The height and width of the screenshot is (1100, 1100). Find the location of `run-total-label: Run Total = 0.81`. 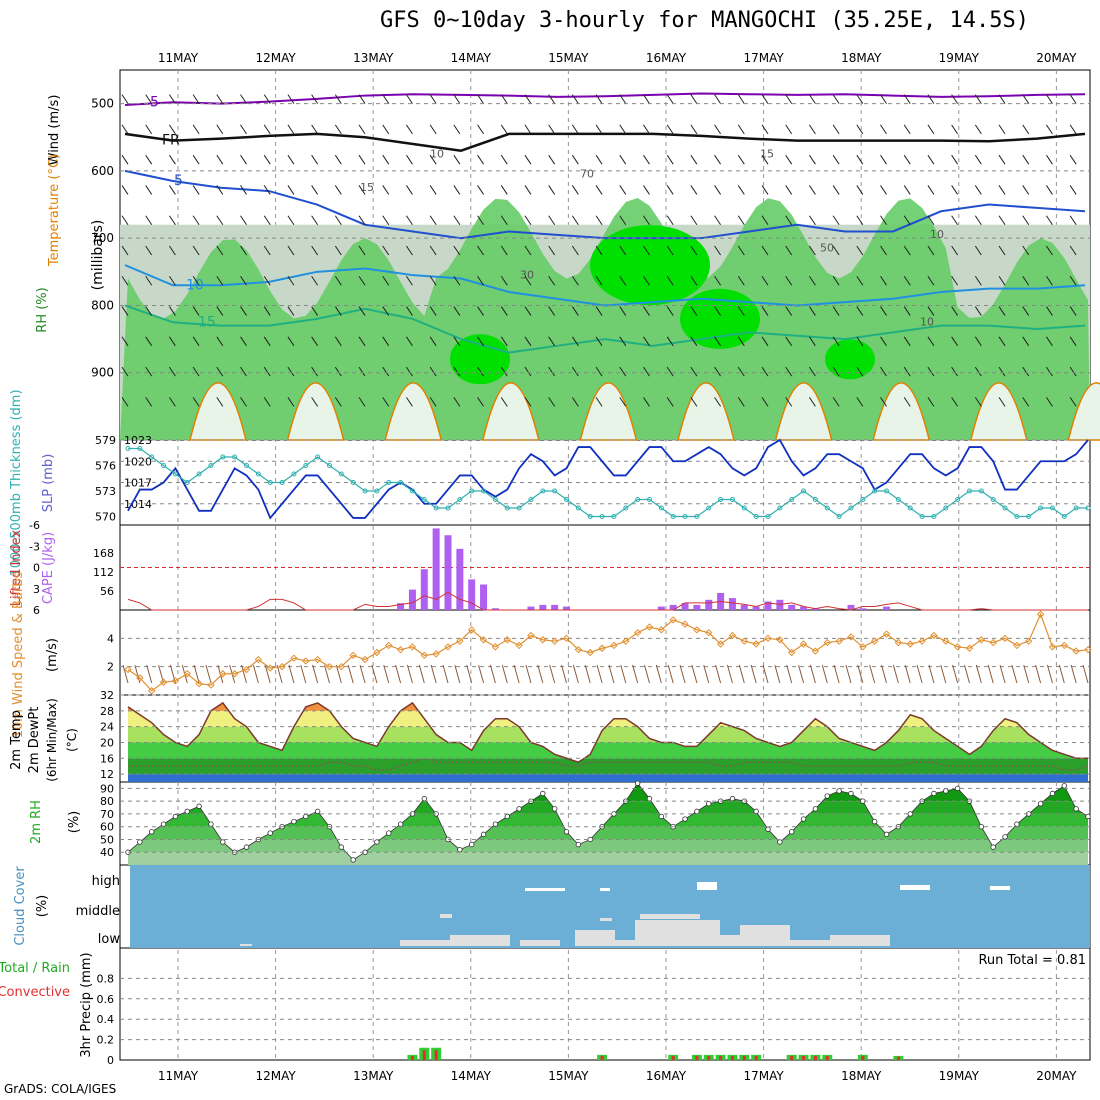

run-total-label: Run Total = 0.81 is located at coordinates (1032, 960).